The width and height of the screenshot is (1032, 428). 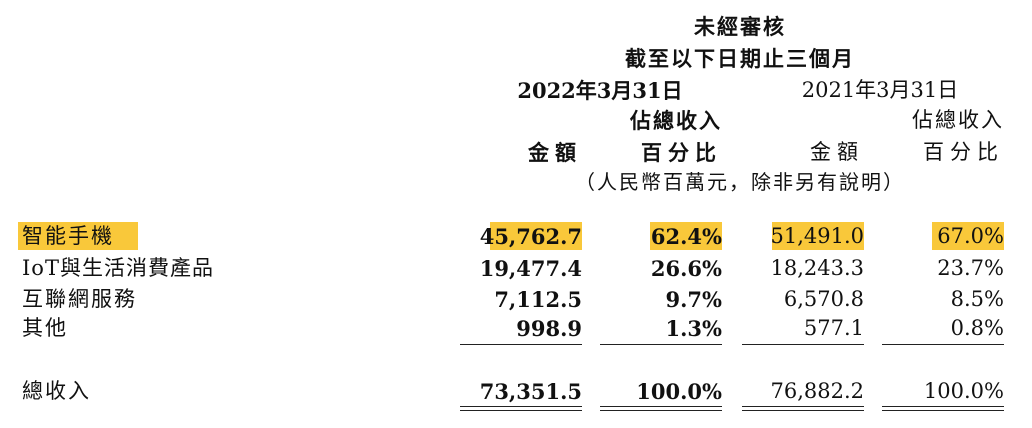 What do you see at coordinates (817, 268) in the screenshot?
I see `row-amt-2021: 18,243.3` at bounding box center [817, 268].